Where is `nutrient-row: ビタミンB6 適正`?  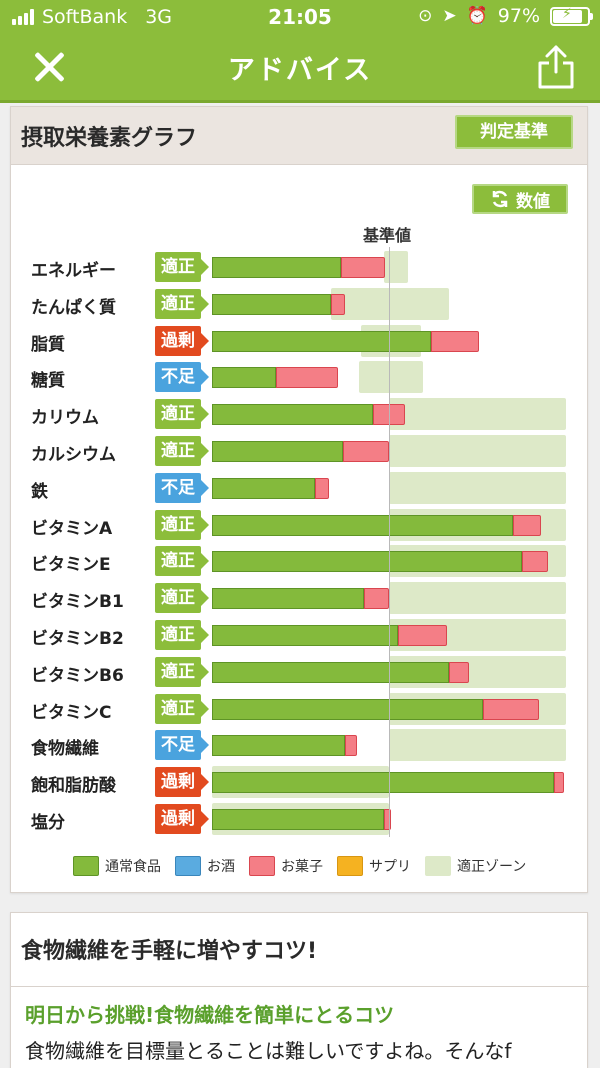 nutrient-row: ビタミンB6 適正 is located at coordinates (300, 672).